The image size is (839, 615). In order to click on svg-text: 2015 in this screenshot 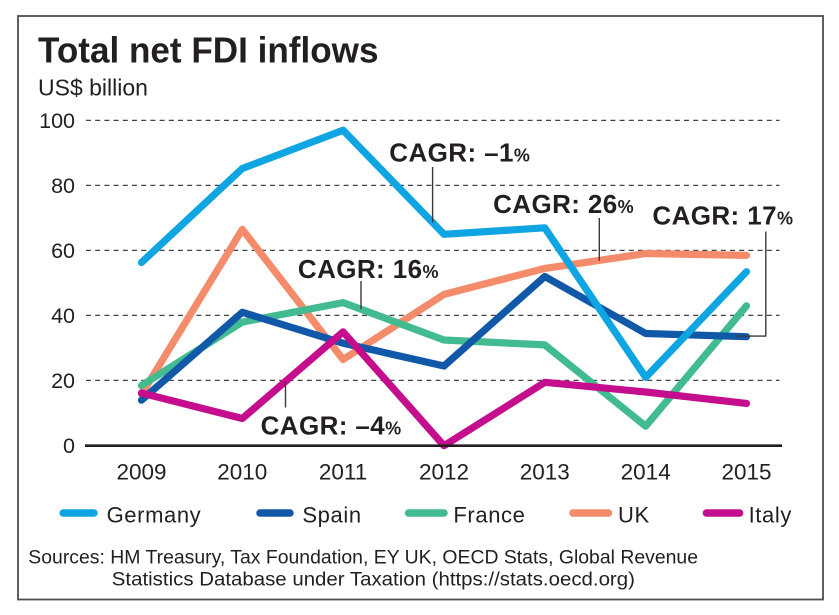, I will do `click(746, 471)`.